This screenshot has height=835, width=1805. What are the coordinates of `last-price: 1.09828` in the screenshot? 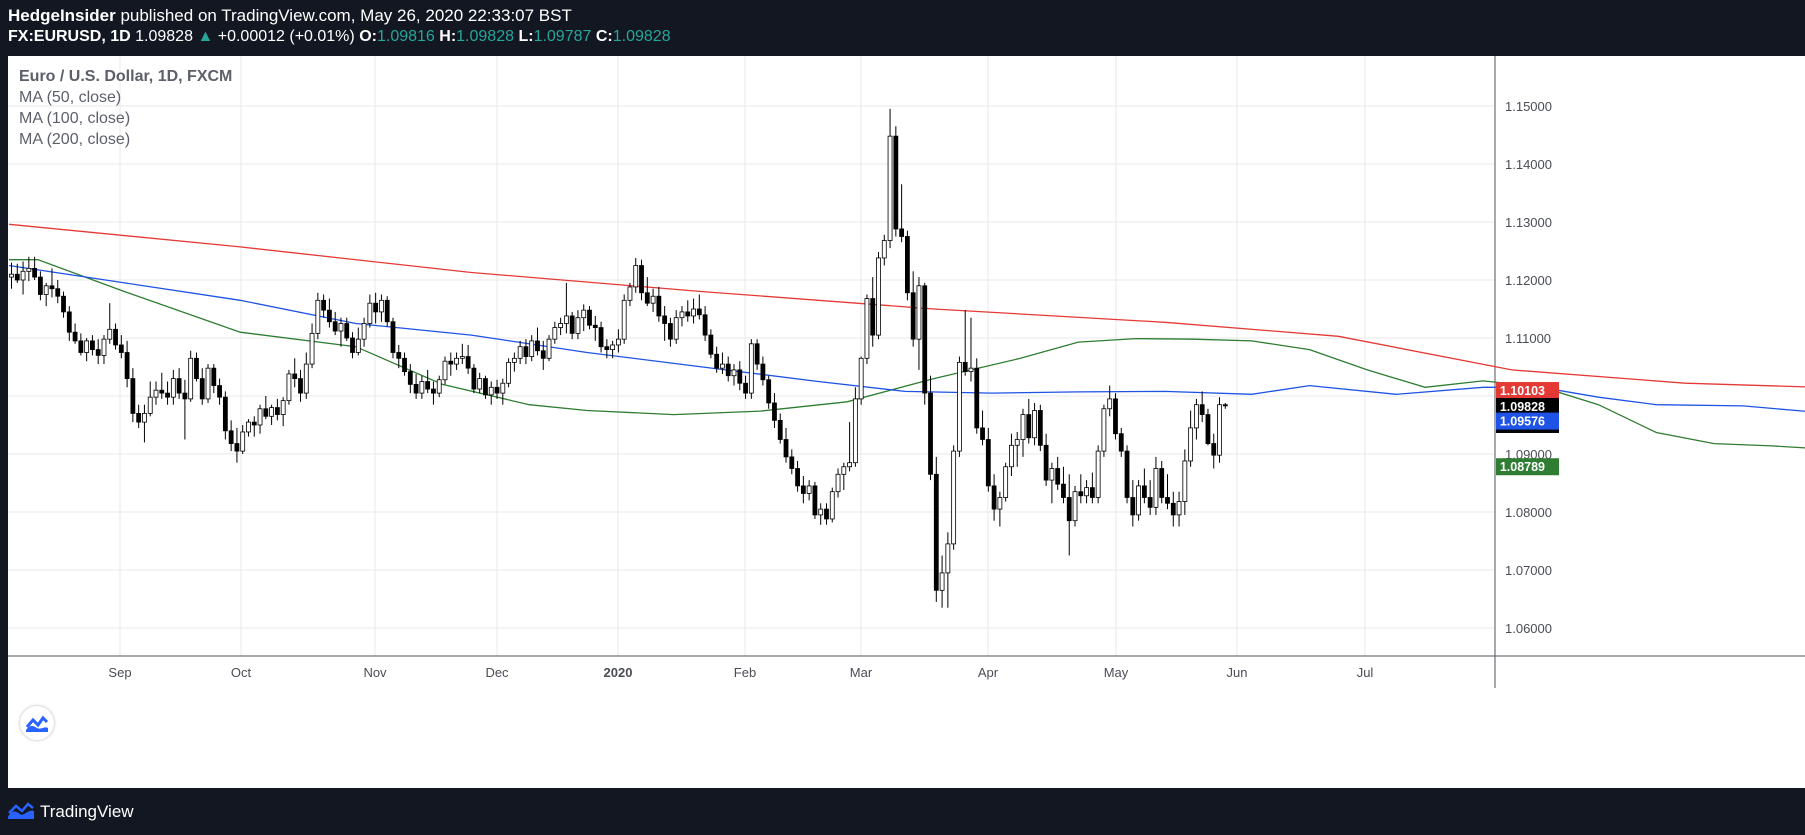 It's located at (164, 36).